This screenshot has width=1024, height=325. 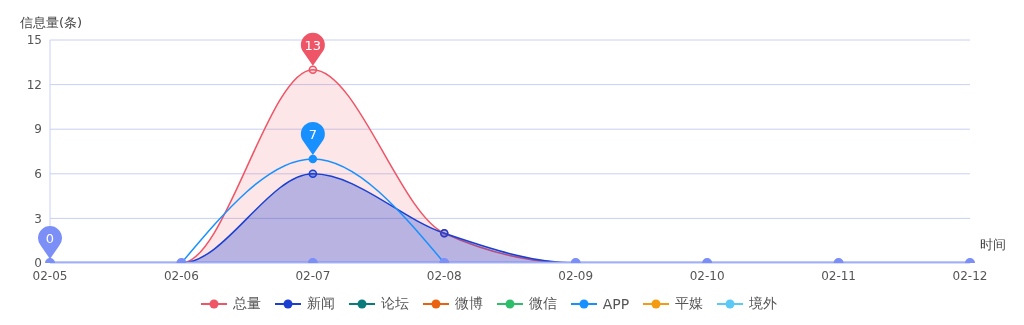 I want to click on y-tick-label: 15, so click(x=34, y=40).